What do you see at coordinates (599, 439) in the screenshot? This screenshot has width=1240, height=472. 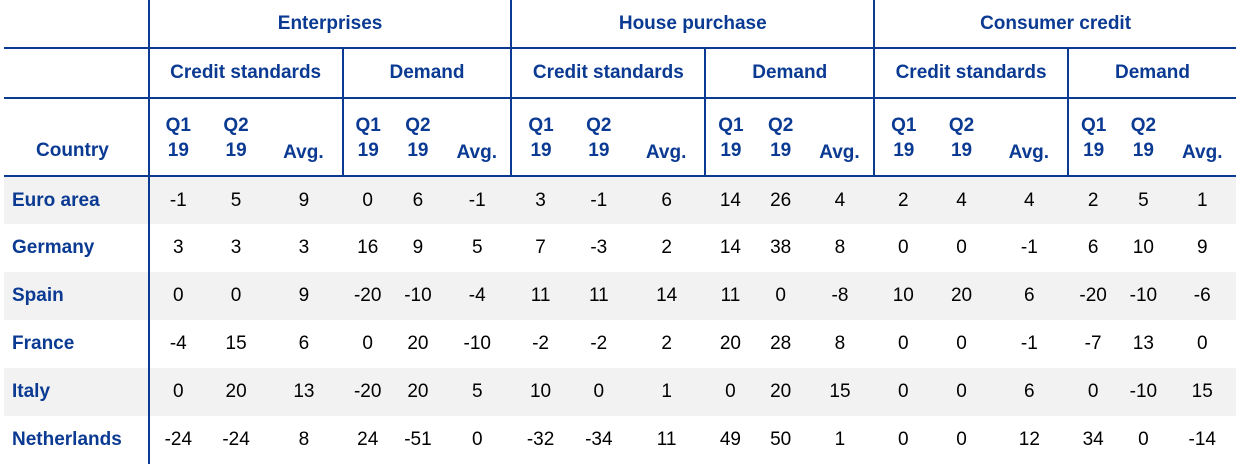 I see `value-cell: -34` at bounding box center [599, 439].